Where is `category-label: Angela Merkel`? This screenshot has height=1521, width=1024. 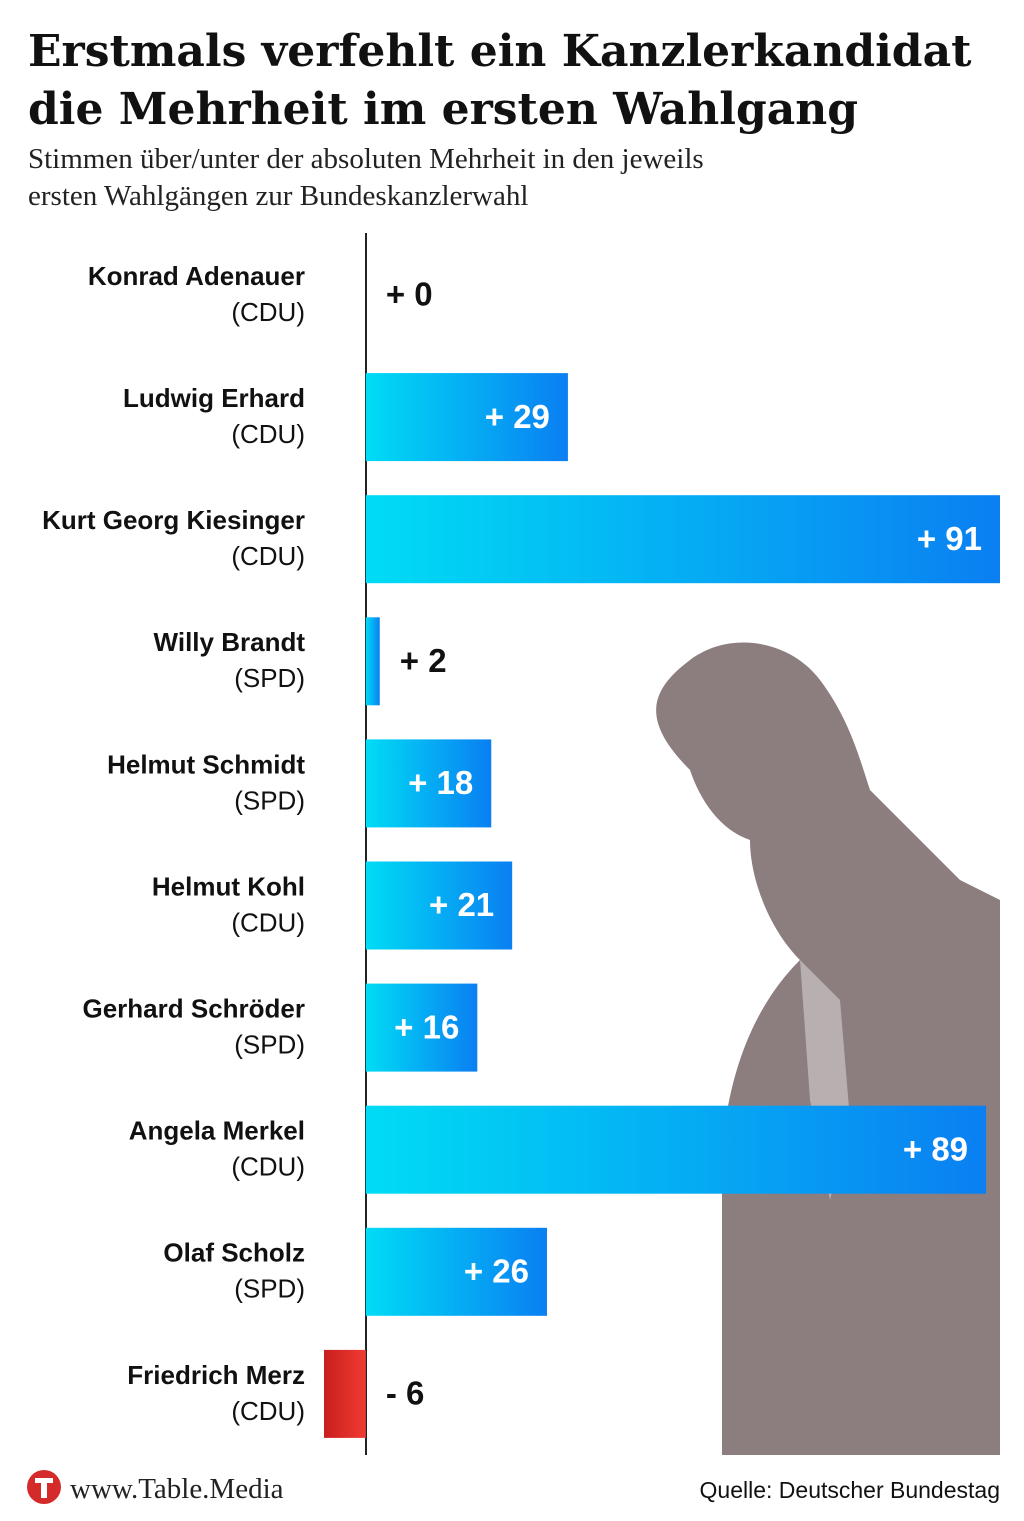 category-label: Angela Merkel is located at coordinates (217, 1131).